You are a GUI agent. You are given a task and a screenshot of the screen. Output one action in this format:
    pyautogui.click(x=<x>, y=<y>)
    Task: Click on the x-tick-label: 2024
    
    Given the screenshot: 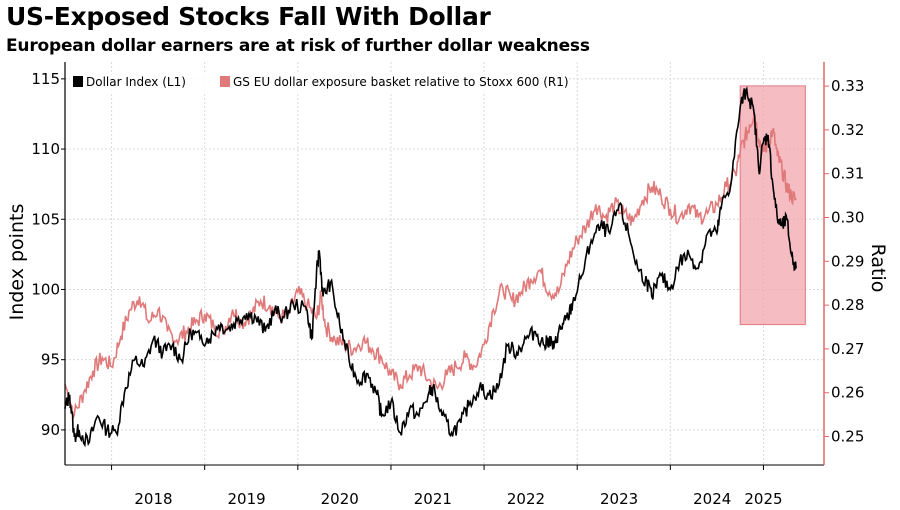 What is the action you would take?
    pyautogui.click(x=712, y=499)
    